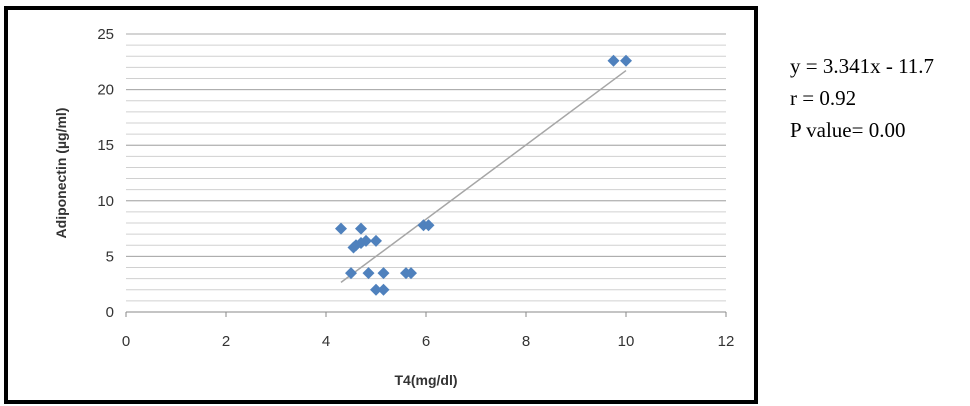 Image resolution: width=970 pixels, height=406 pixels. What do you see at coordinates (426, 341) in the screenshot?
I see `x-tick-label: 6` at bounding box center [426, 341].